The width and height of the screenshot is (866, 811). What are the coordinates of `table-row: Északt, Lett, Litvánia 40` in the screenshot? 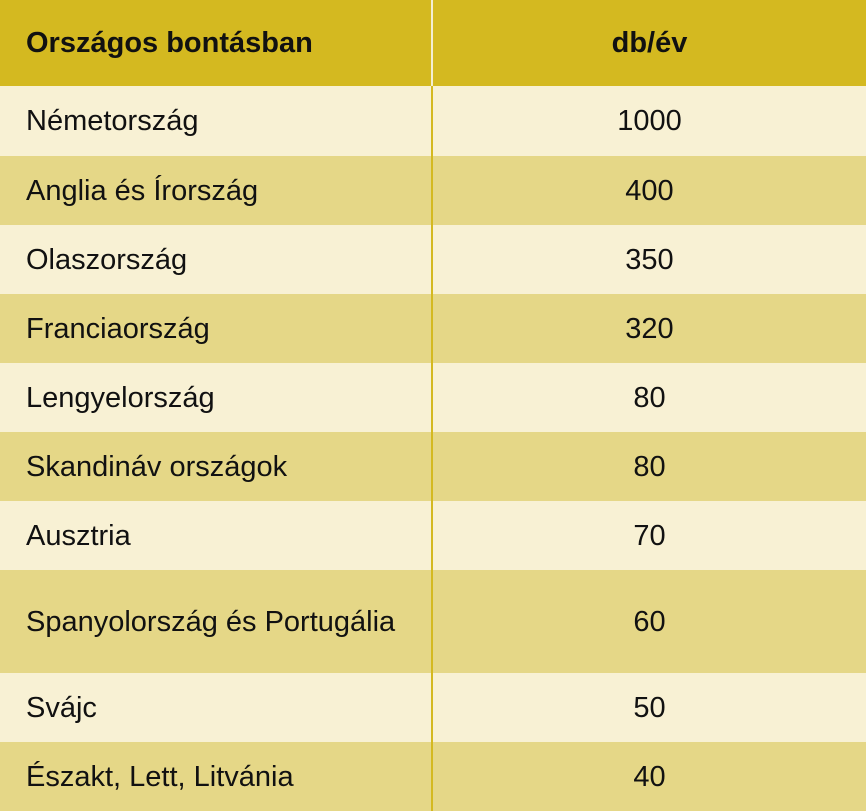 It's located at (433, 776).